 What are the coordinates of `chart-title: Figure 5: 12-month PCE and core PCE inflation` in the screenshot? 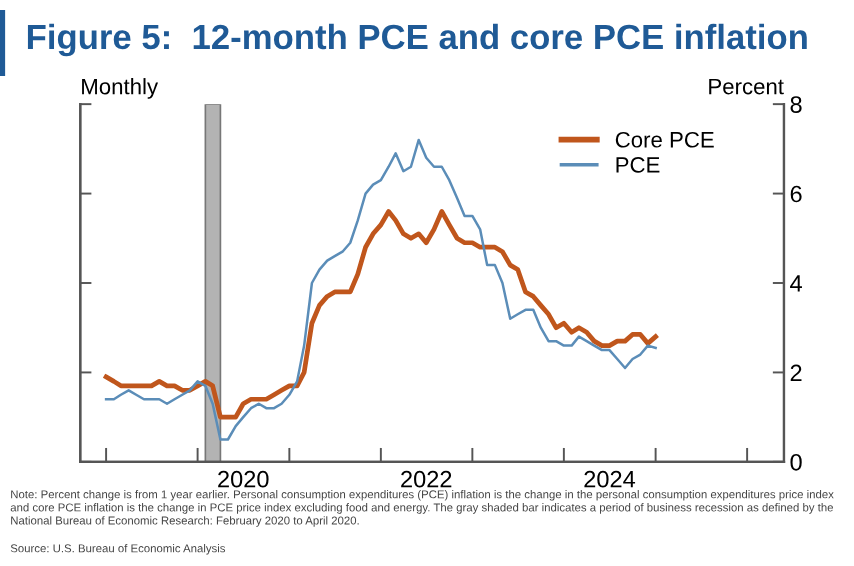 It's located at (417, 40).